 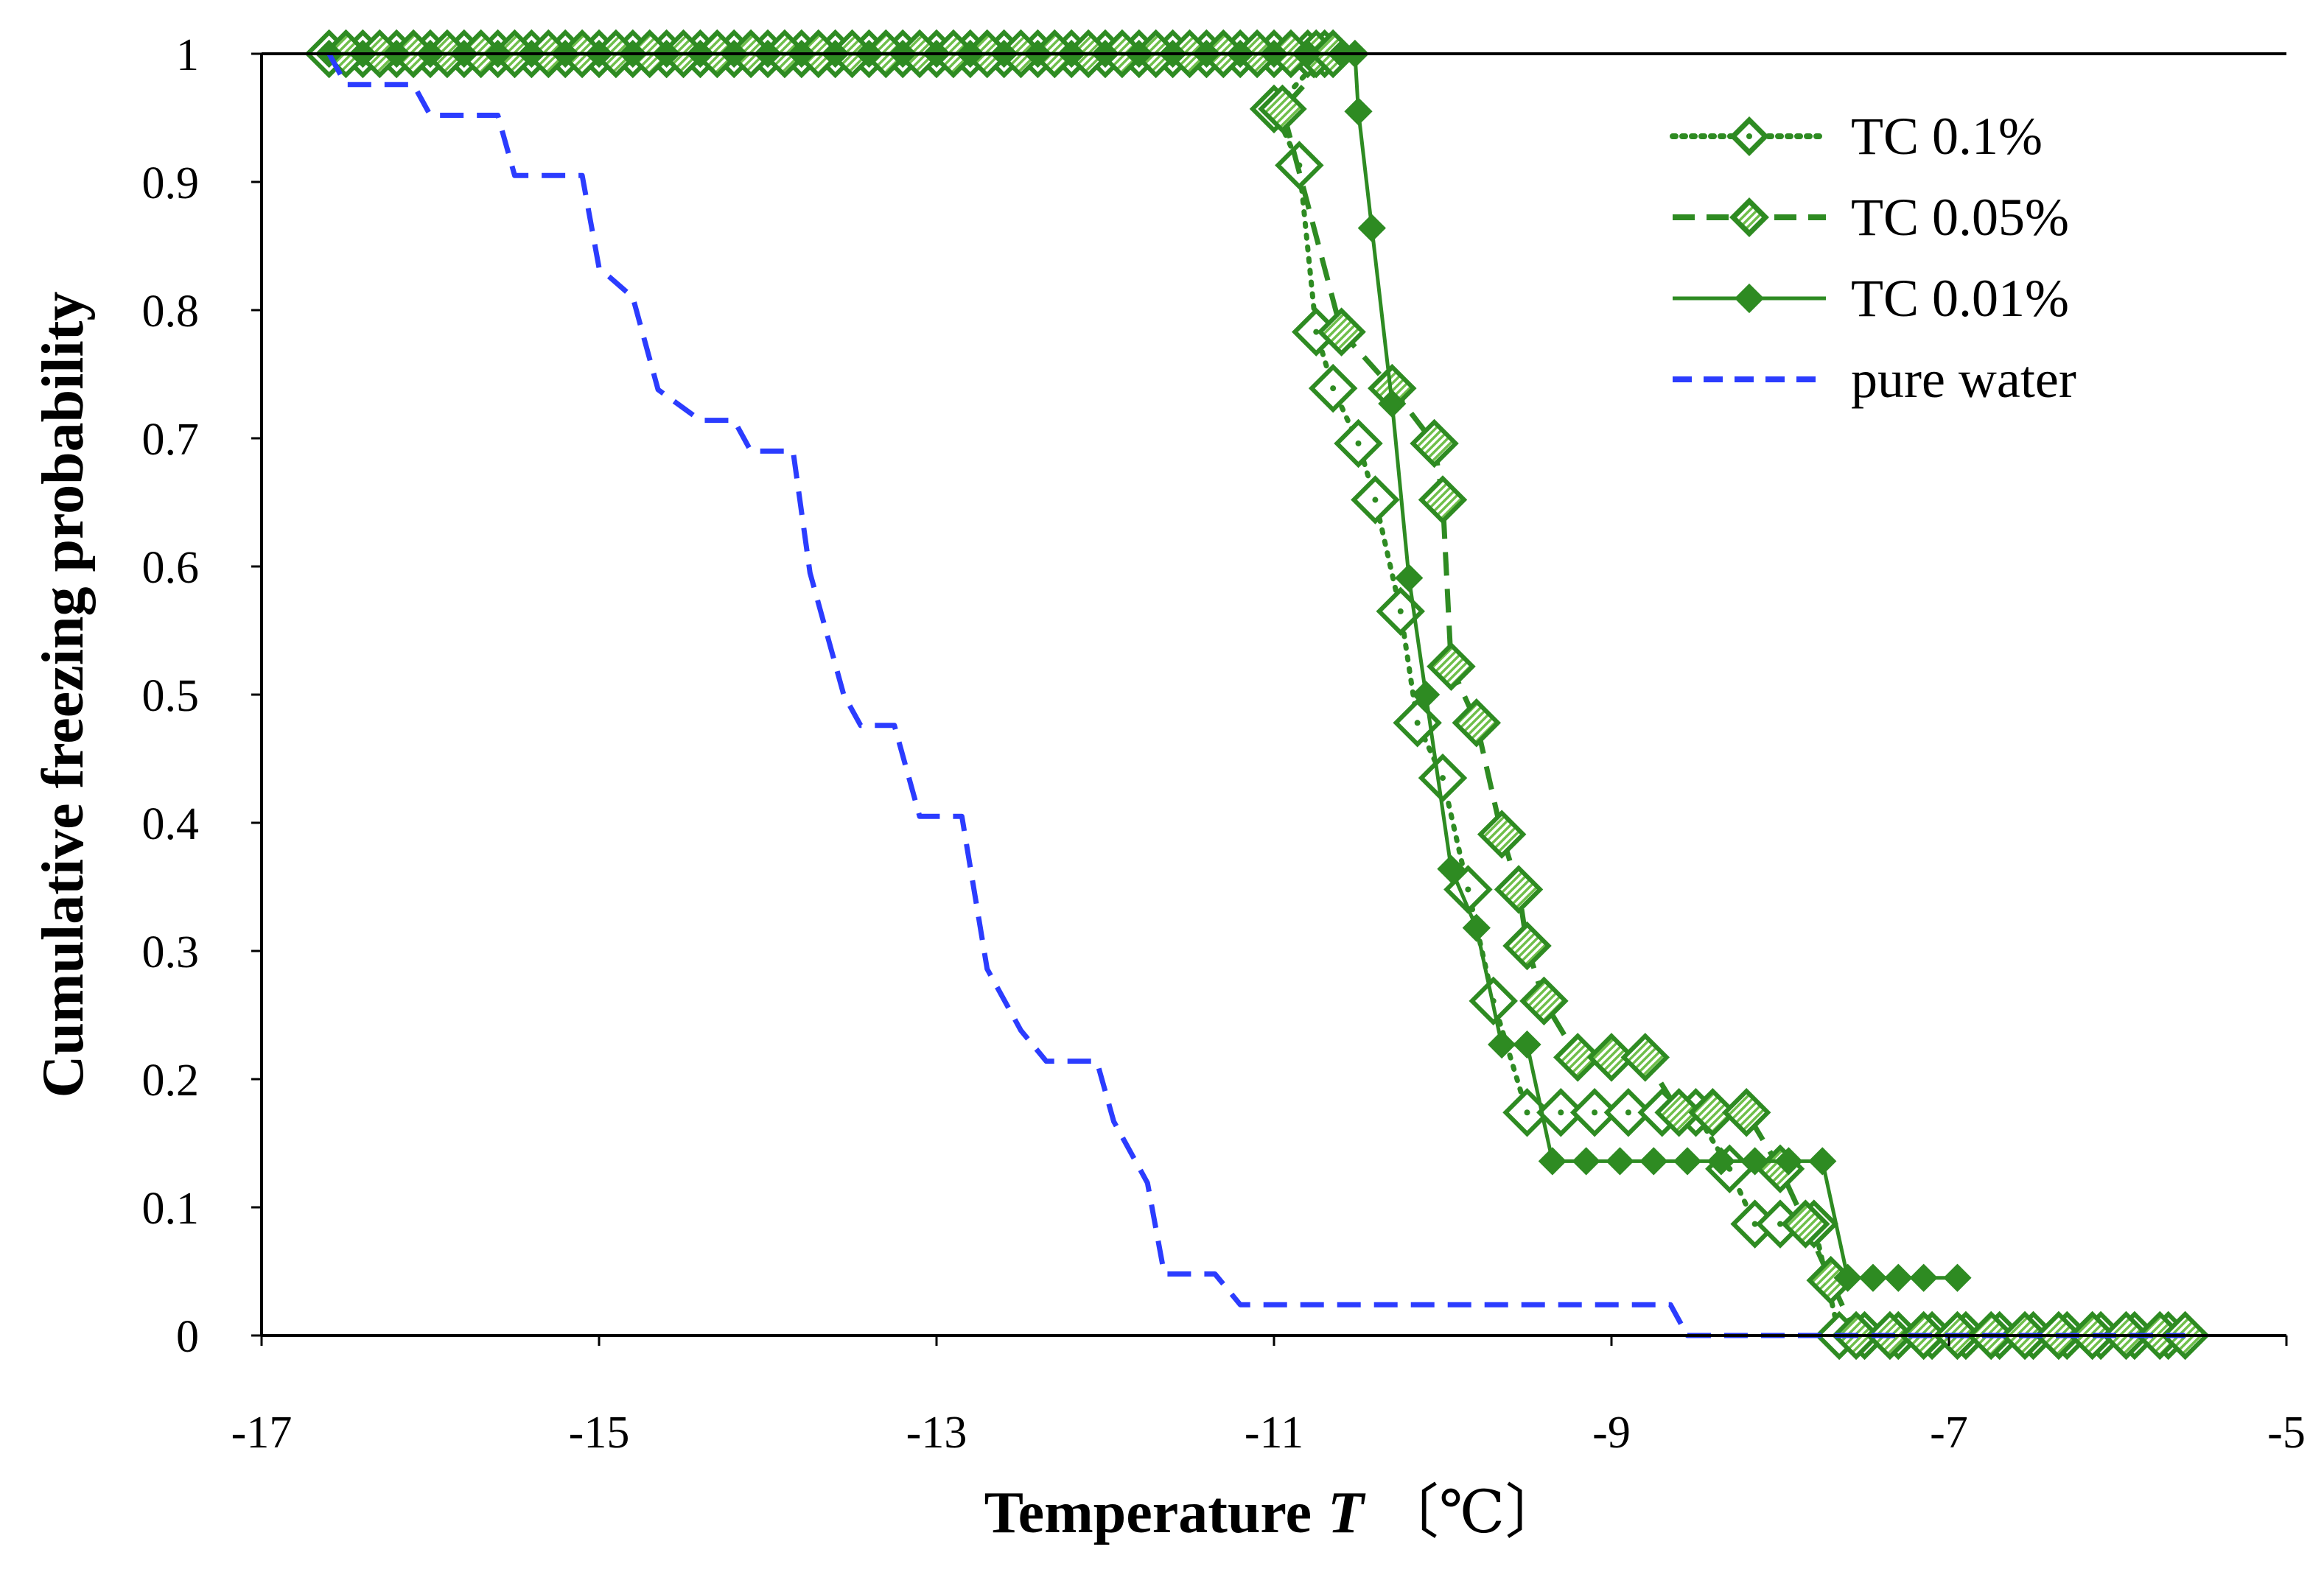 What do you see at coordinates (1347, 1513) in the screenshot?
I see `x-axis-title-symbol: T` at bounding box center [1347, 1513].